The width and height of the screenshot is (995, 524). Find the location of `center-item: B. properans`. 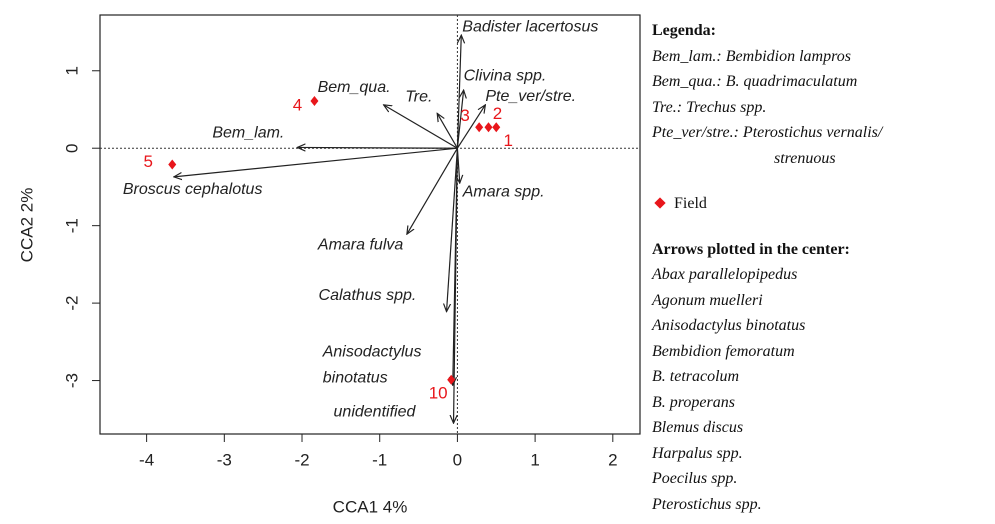

center-item: B. properans is located at coordinates (693, 402).